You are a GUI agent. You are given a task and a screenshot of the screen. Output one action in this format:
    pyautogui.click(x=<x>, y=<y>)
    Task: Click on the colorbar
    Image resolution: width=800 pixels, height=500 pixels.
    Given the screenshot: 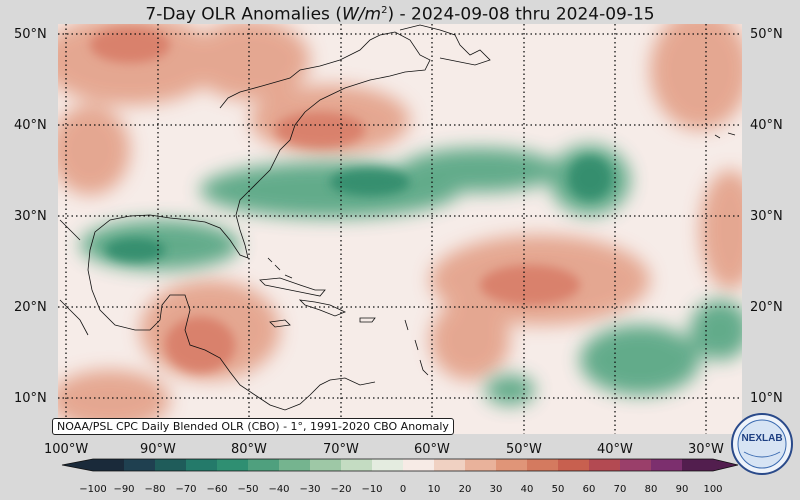 What is the action you would take?
    pyautogui.click(x=400, y=465)
    